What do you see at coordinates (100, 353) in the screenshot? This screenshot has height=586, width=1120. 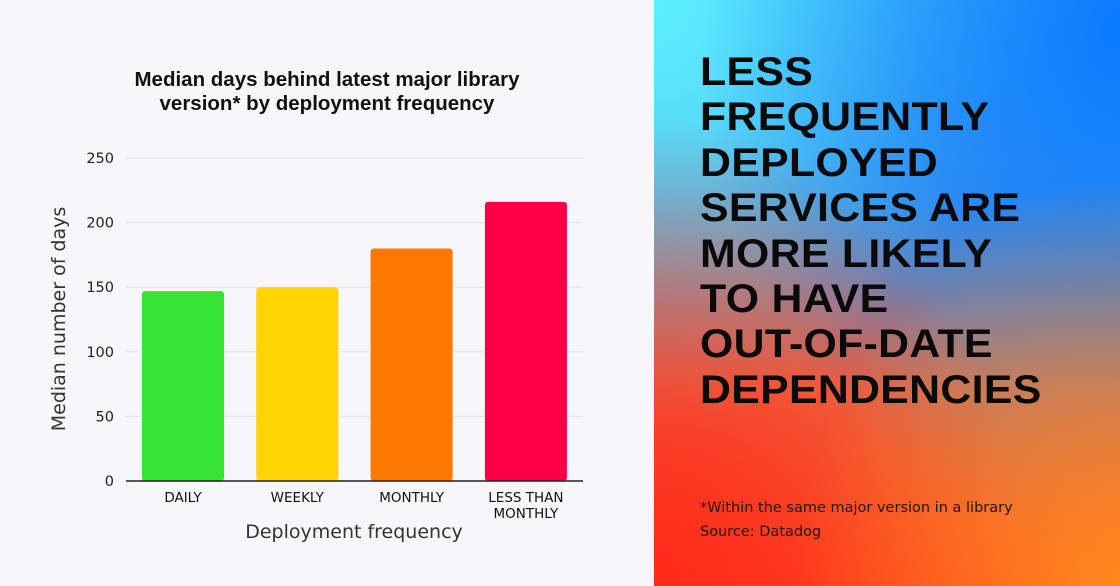 I see `y-tick-label: 100` at bounding box center [100, 353].